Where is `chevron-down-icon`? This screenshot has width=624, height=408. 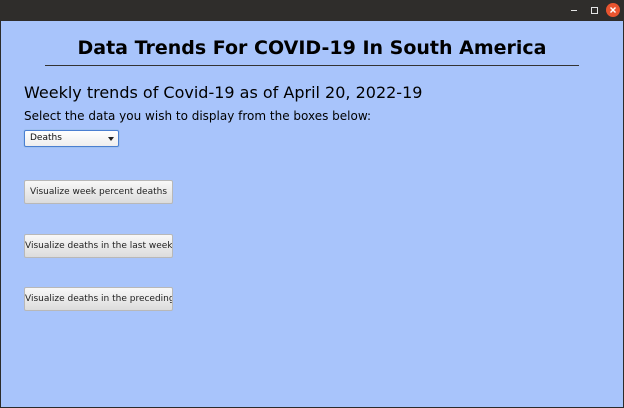 chevron-down-icon is located at coordinates (111, 139).